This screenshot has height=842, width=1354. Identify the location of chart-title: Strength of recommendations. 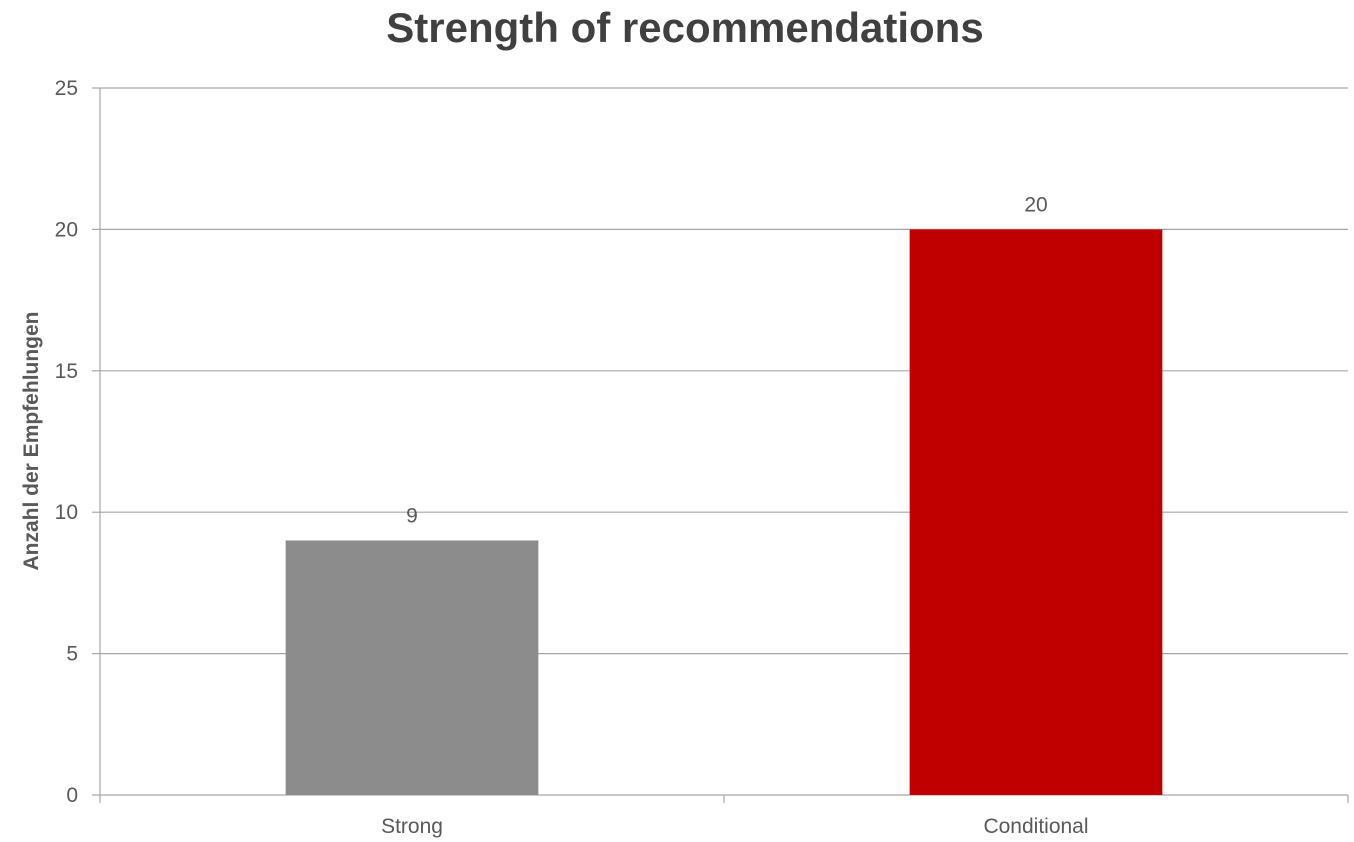
(684, 27).